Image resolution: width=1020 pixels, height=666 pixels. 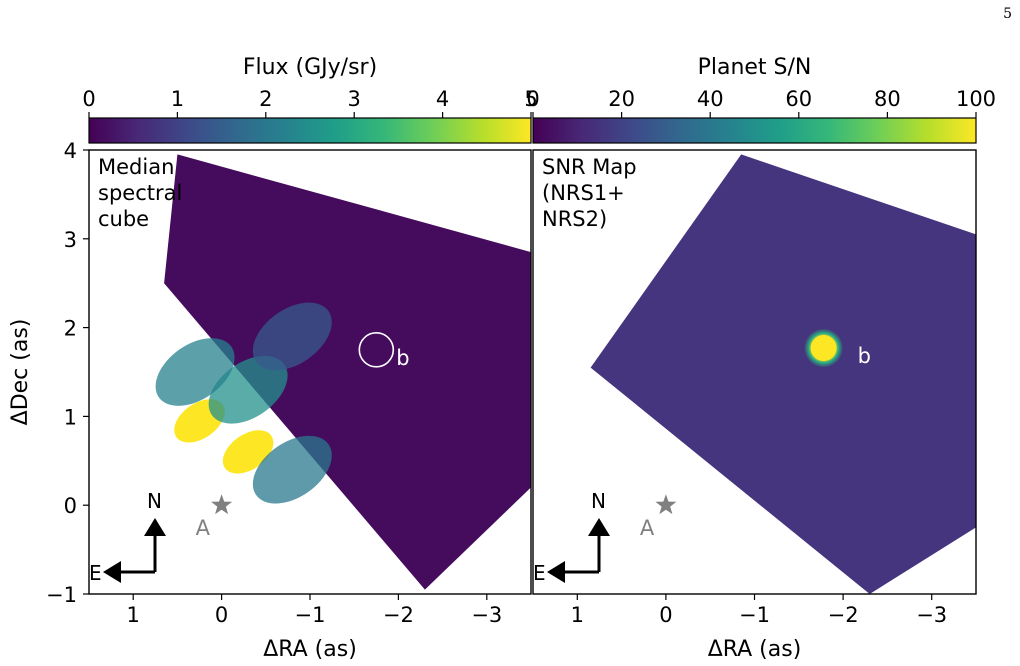 What do you see at coordinates (755, 67) in the screenshot?
I see `colorbar-label: Planet S/N` at bounding box center [755, 67].